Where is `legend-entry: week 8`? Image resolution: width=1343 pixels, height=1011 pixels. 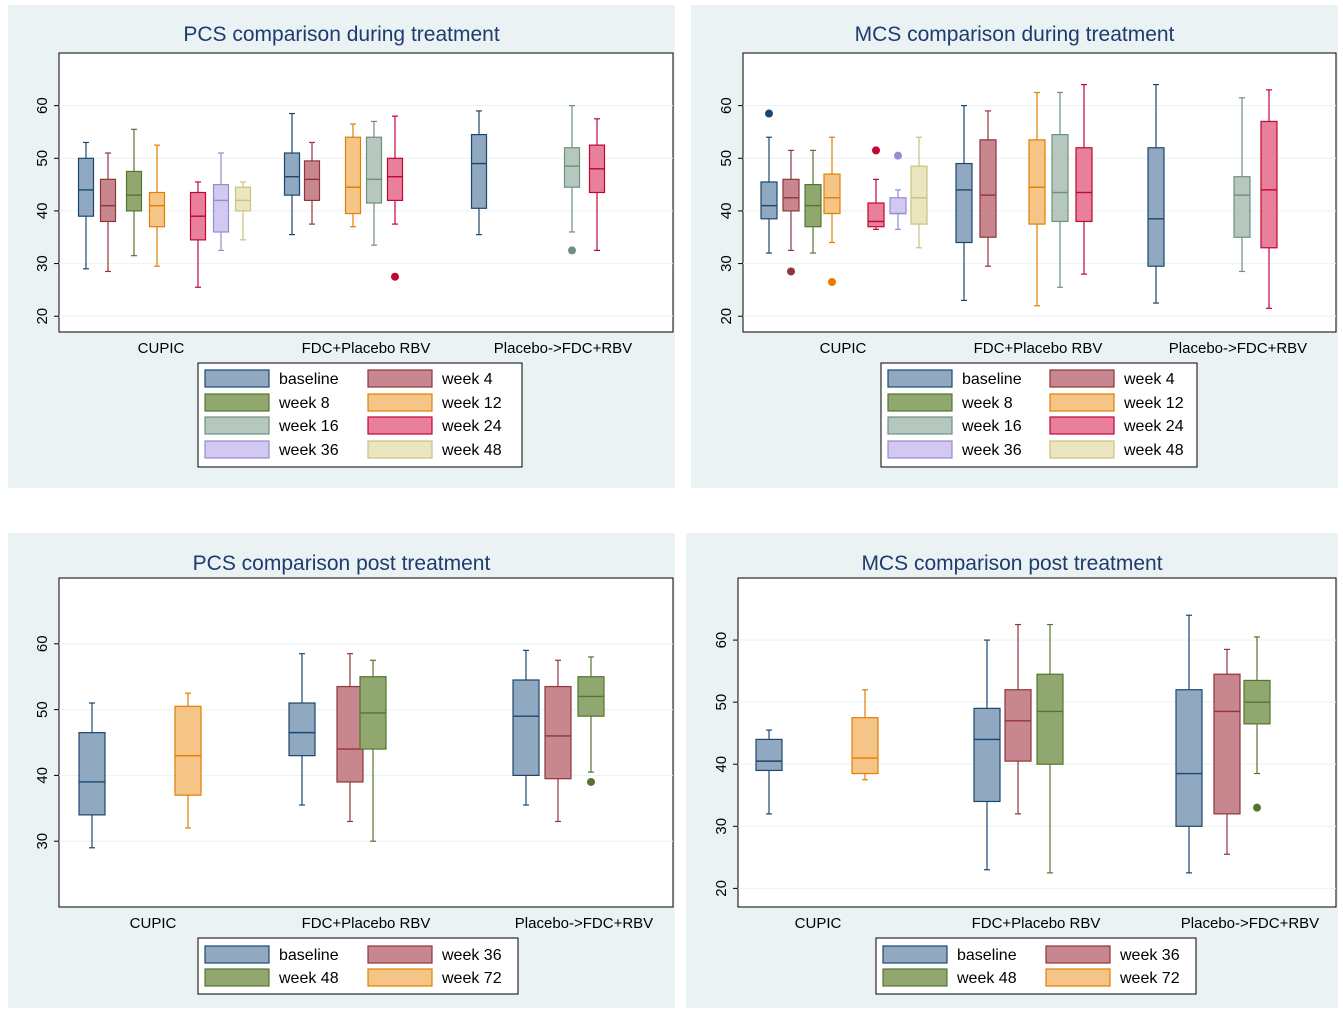
legend-entry: week 8 is located at coordinates (950, 402).